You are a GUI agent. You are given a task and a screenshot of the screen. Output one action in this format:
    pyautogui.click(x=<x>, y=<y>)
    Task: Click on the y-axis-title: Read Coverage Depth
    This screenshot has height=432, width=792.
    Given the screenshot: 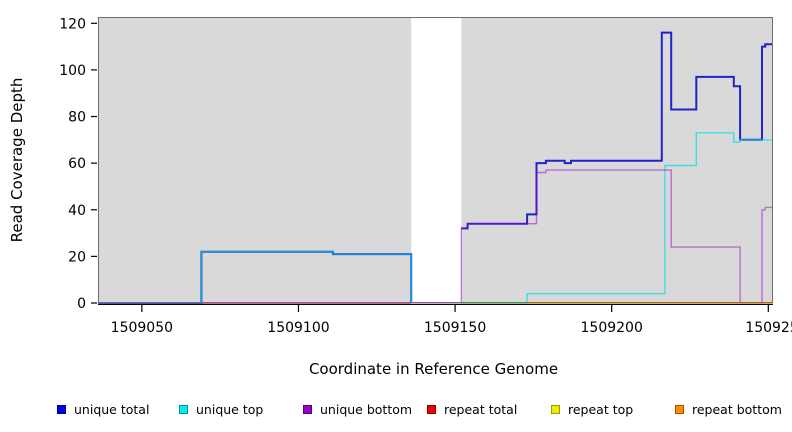 What is the action you would take?
    pyautogui.click(x=17, y=160)
    